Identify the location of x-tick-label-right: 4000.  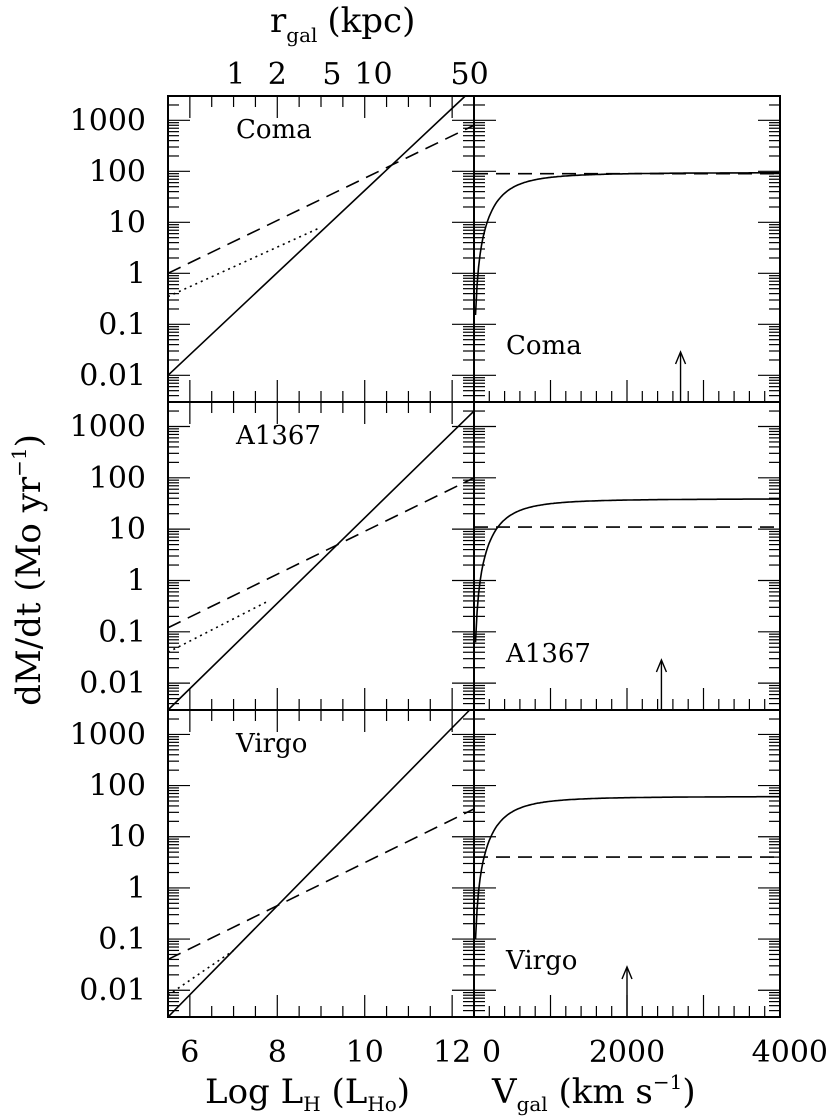
(790, 1052).